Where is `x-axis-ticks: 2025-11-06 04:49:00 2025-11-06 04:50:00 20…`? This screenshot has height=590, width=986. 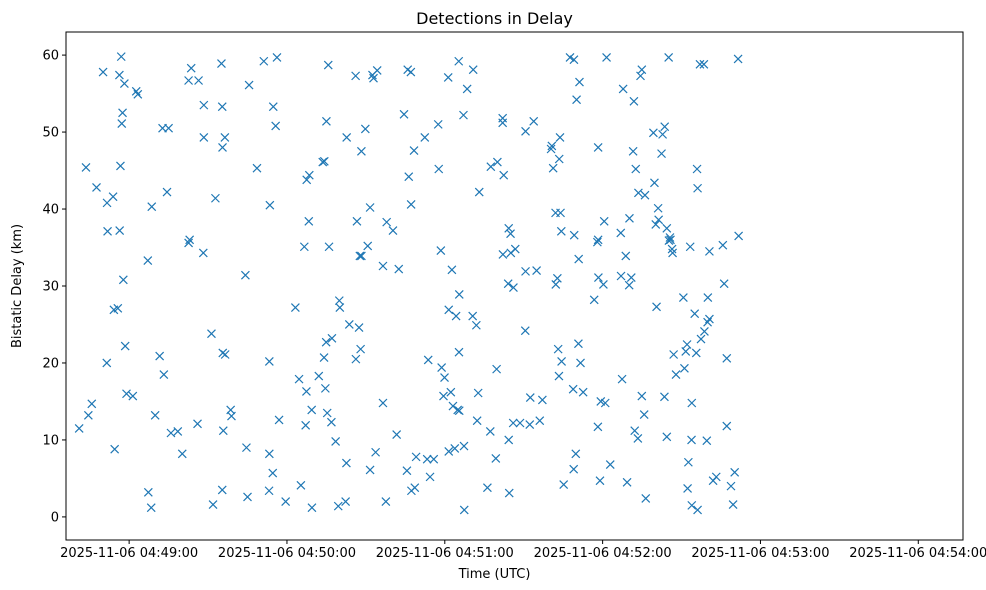 x-axis-ticks: 2025-11-06 04:49:00 2025-11-06 04:50:00 20… is located at coordinates (523, 550).